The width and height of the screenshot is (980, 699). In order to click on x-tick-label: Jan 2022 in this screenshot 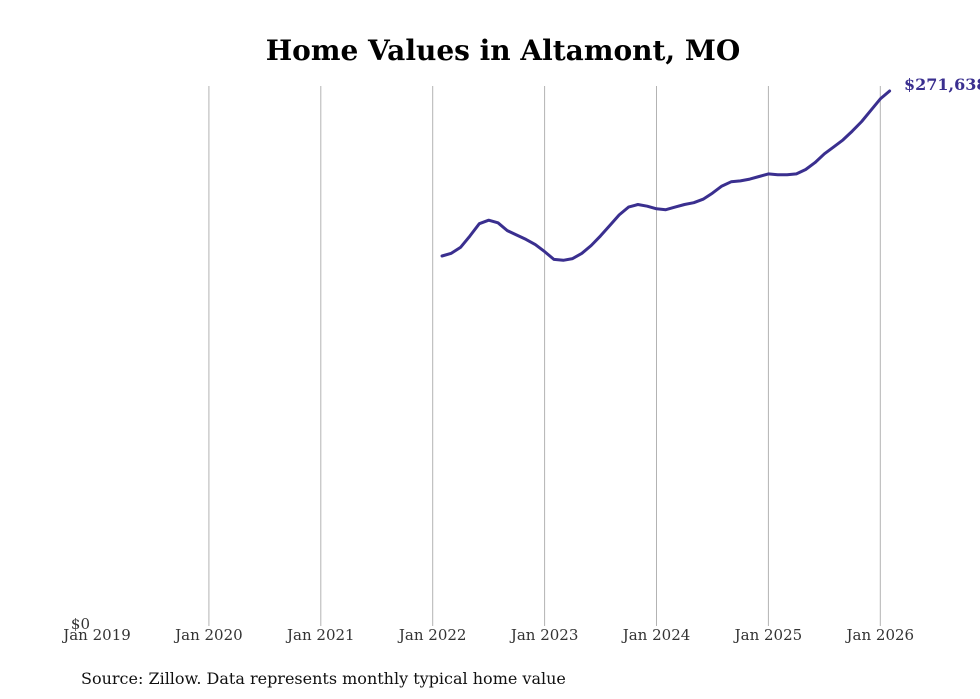, I will do `click(432, 635)`.